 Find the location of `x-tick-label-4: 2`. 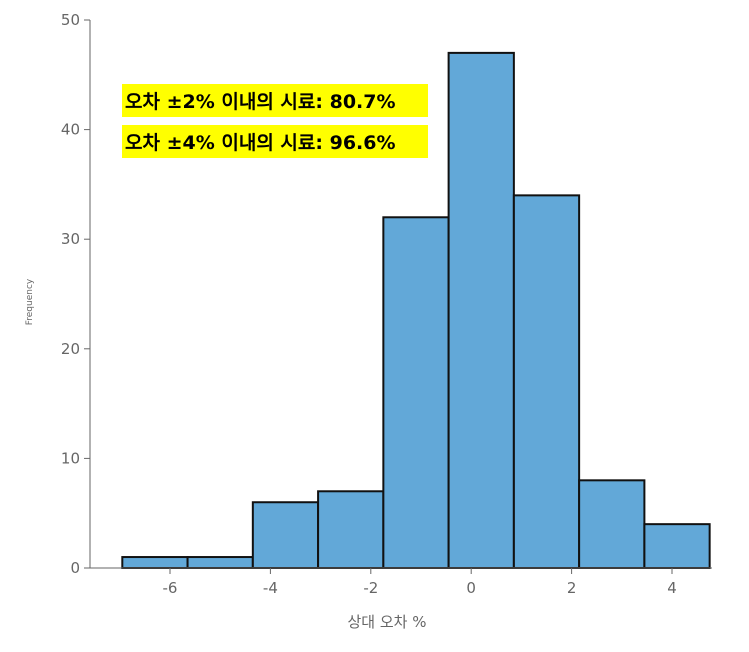

x-tick-label-4: 2 is located at coordinates (572, 588).